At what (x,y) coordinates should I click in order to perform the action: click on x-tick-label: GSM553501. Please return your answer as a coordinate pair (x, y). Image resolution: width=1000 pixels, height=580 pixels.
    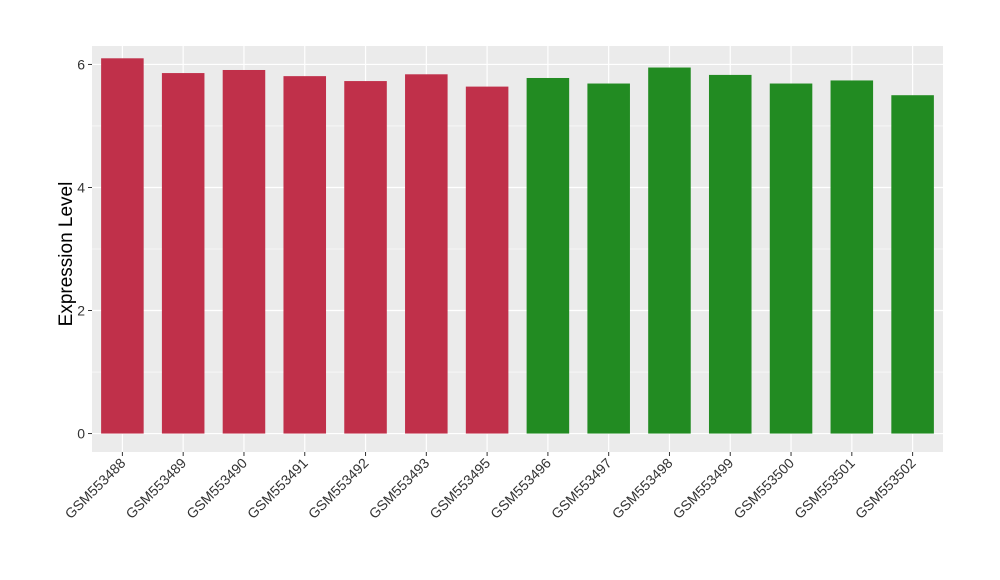
    Looking at the image, I should click on (824, 488).